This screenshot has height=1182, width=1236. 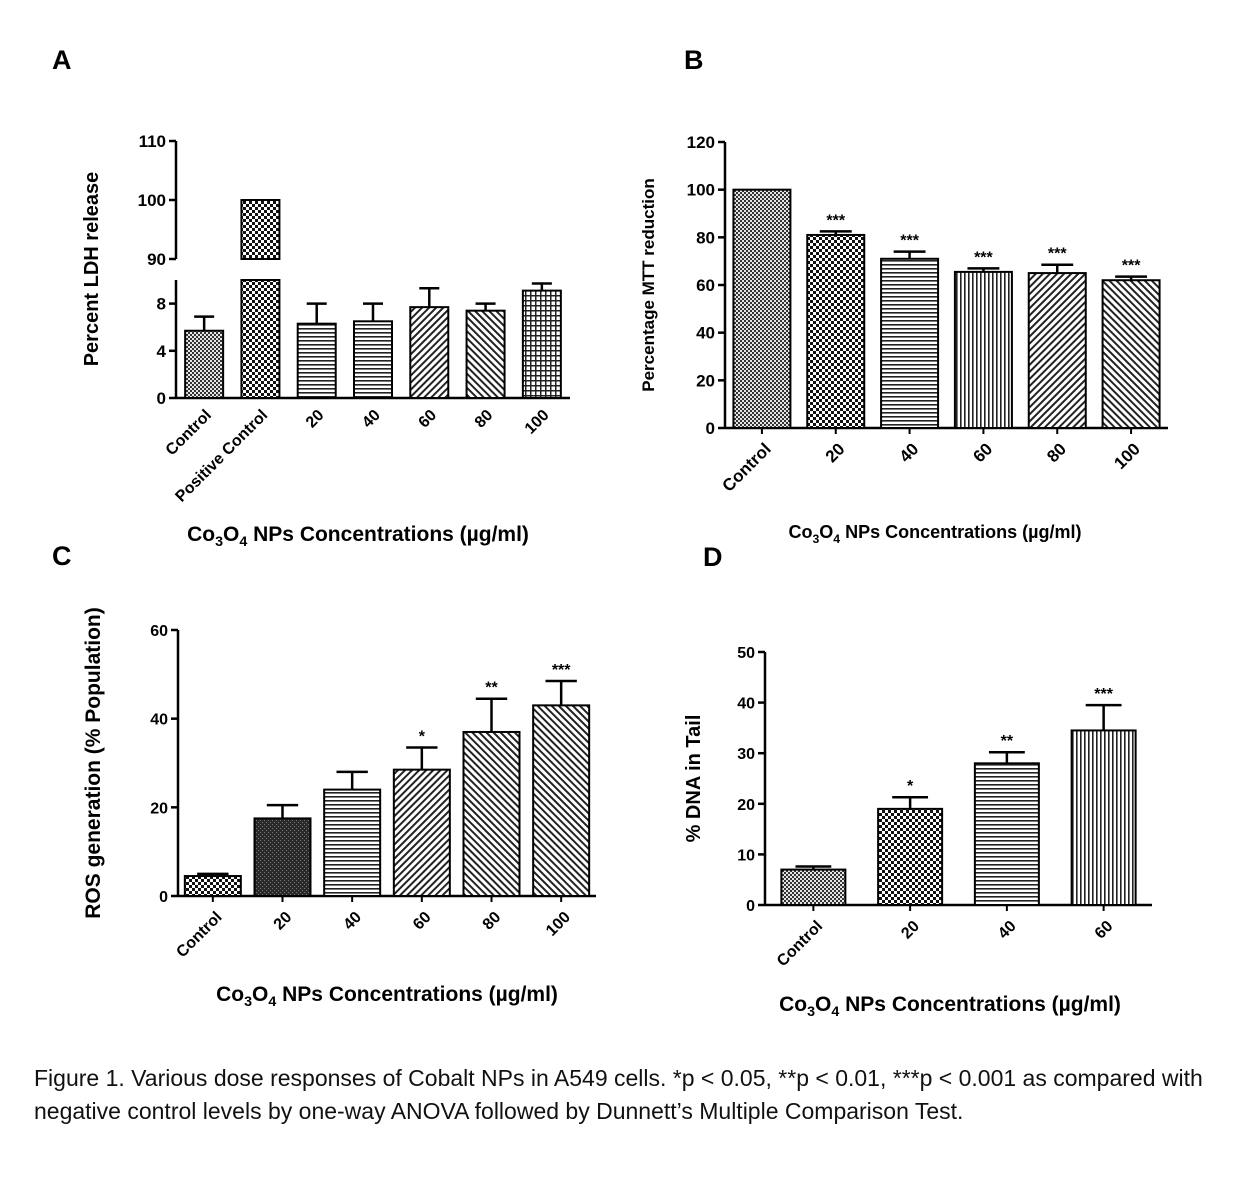 What do you see at coordinates (713, 557) in the screenshot?
I see `panel-letter-d: D` at bounding box center [713, 557].